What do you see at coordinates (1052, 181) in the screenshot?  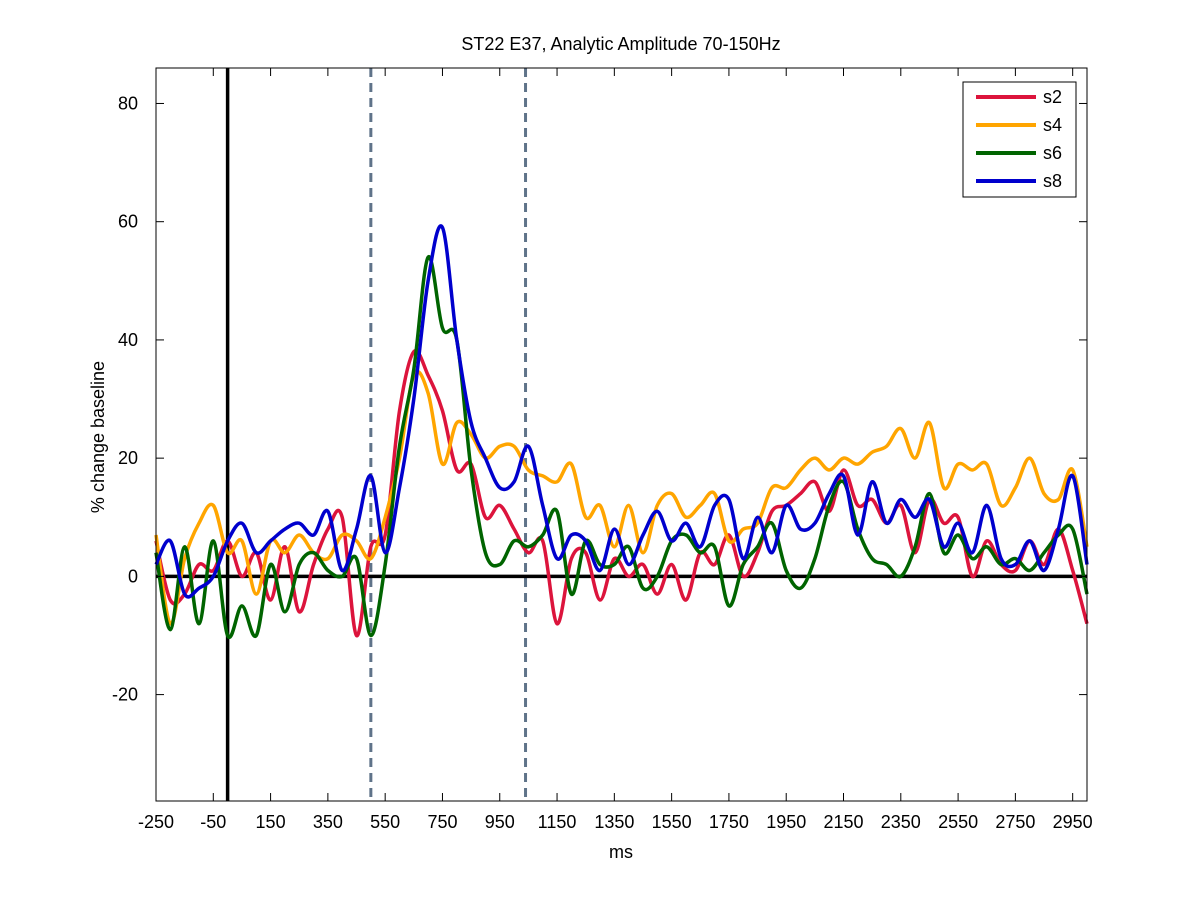 I see `legend-label-s8: s8` at bounding box center [1052, 181].